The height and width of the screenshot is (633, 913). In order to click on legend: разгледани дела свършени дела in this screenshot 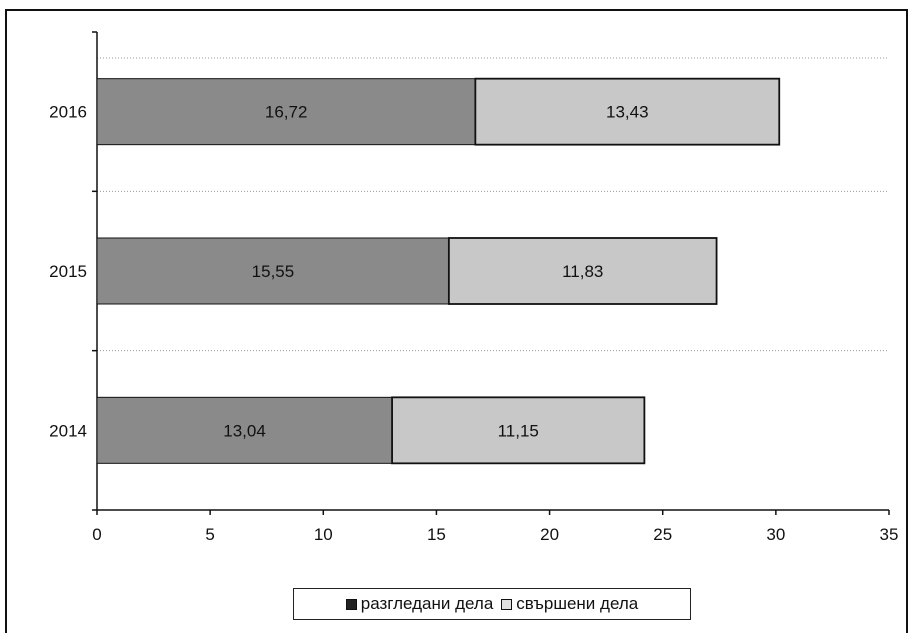, I will do `click(492, 604)`.